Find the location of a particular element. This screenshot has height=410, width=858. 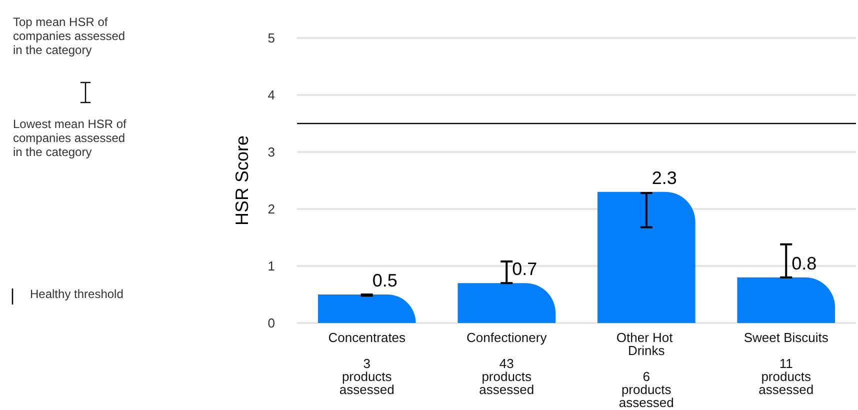

text: 11 products assessed is located at coordinates (786, 376).